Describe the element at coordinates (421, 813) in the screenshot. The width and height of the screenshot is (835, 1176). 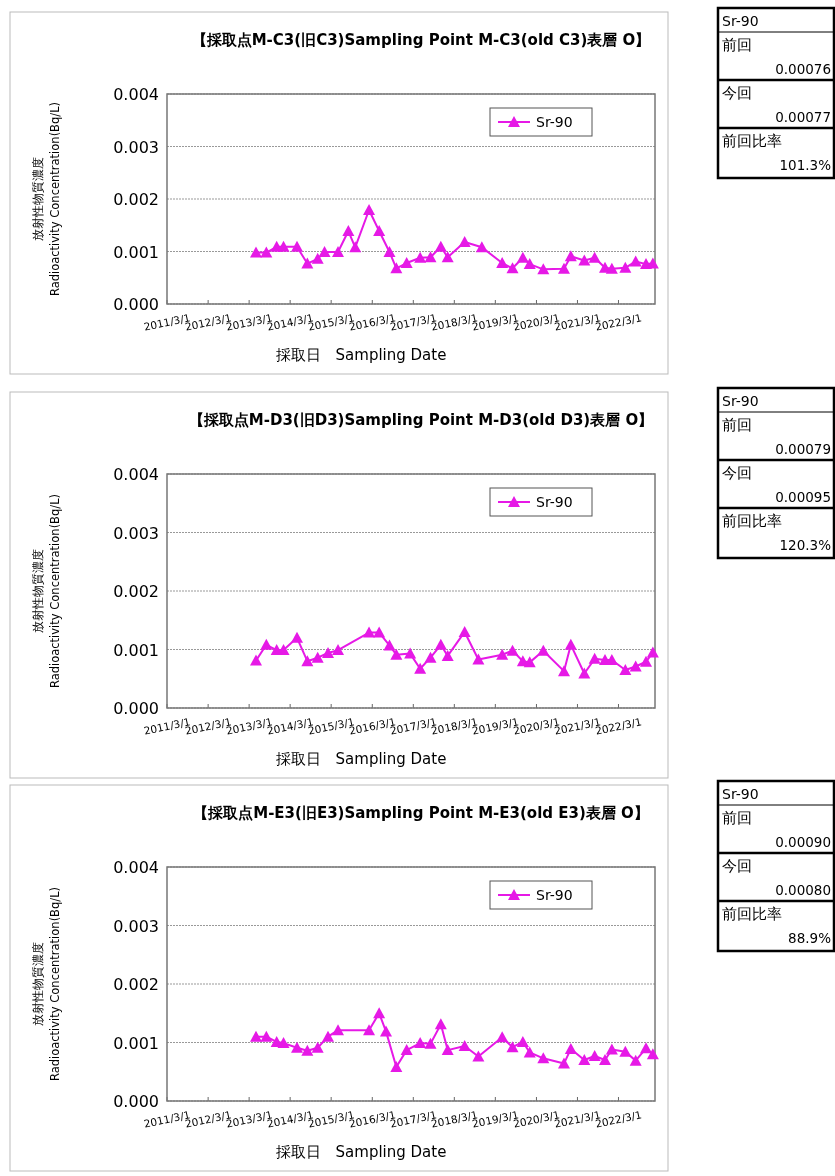
I see `chart-title: 【採取点M-E3(旧E3)Sampling Point M-E3(old E3)表層 O】` at that location.